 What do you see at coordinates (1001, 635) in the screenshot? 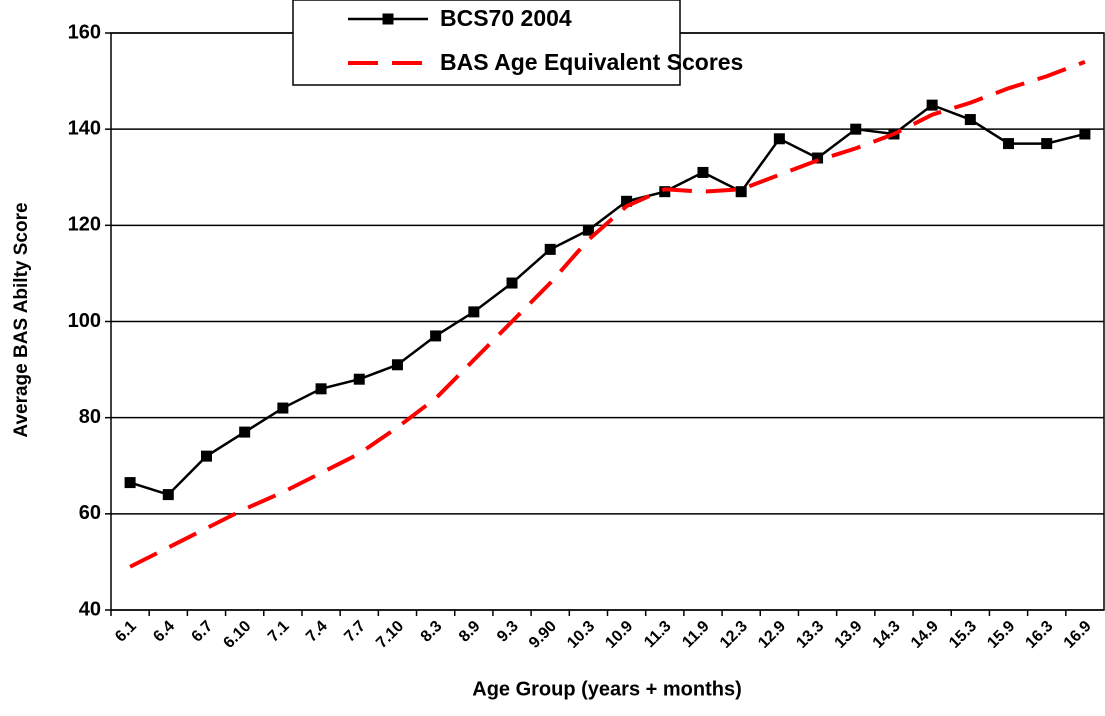
I see `x-tick-label: 15.9` at bounding box center [1001, 635].